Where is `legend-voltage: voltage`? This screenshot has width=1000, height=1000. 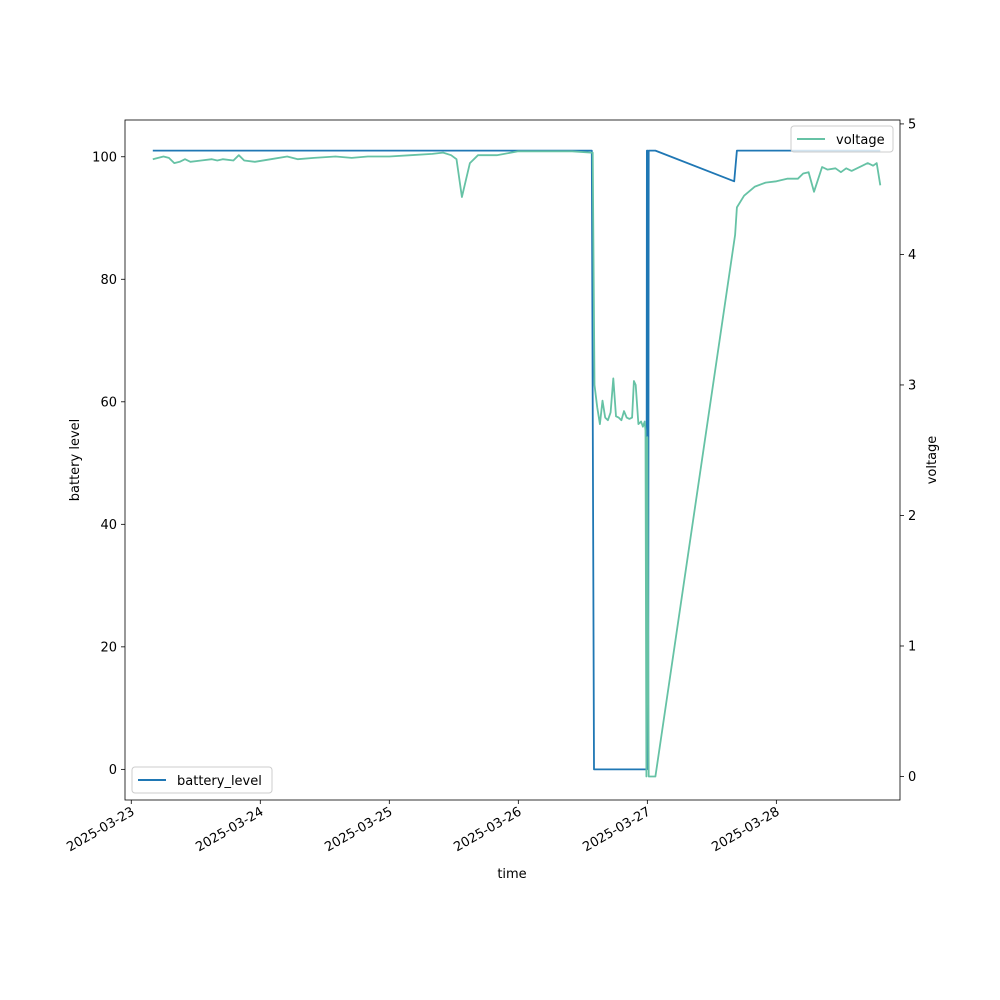
legend-voltage: voltage is located at coordinates (842, 139).